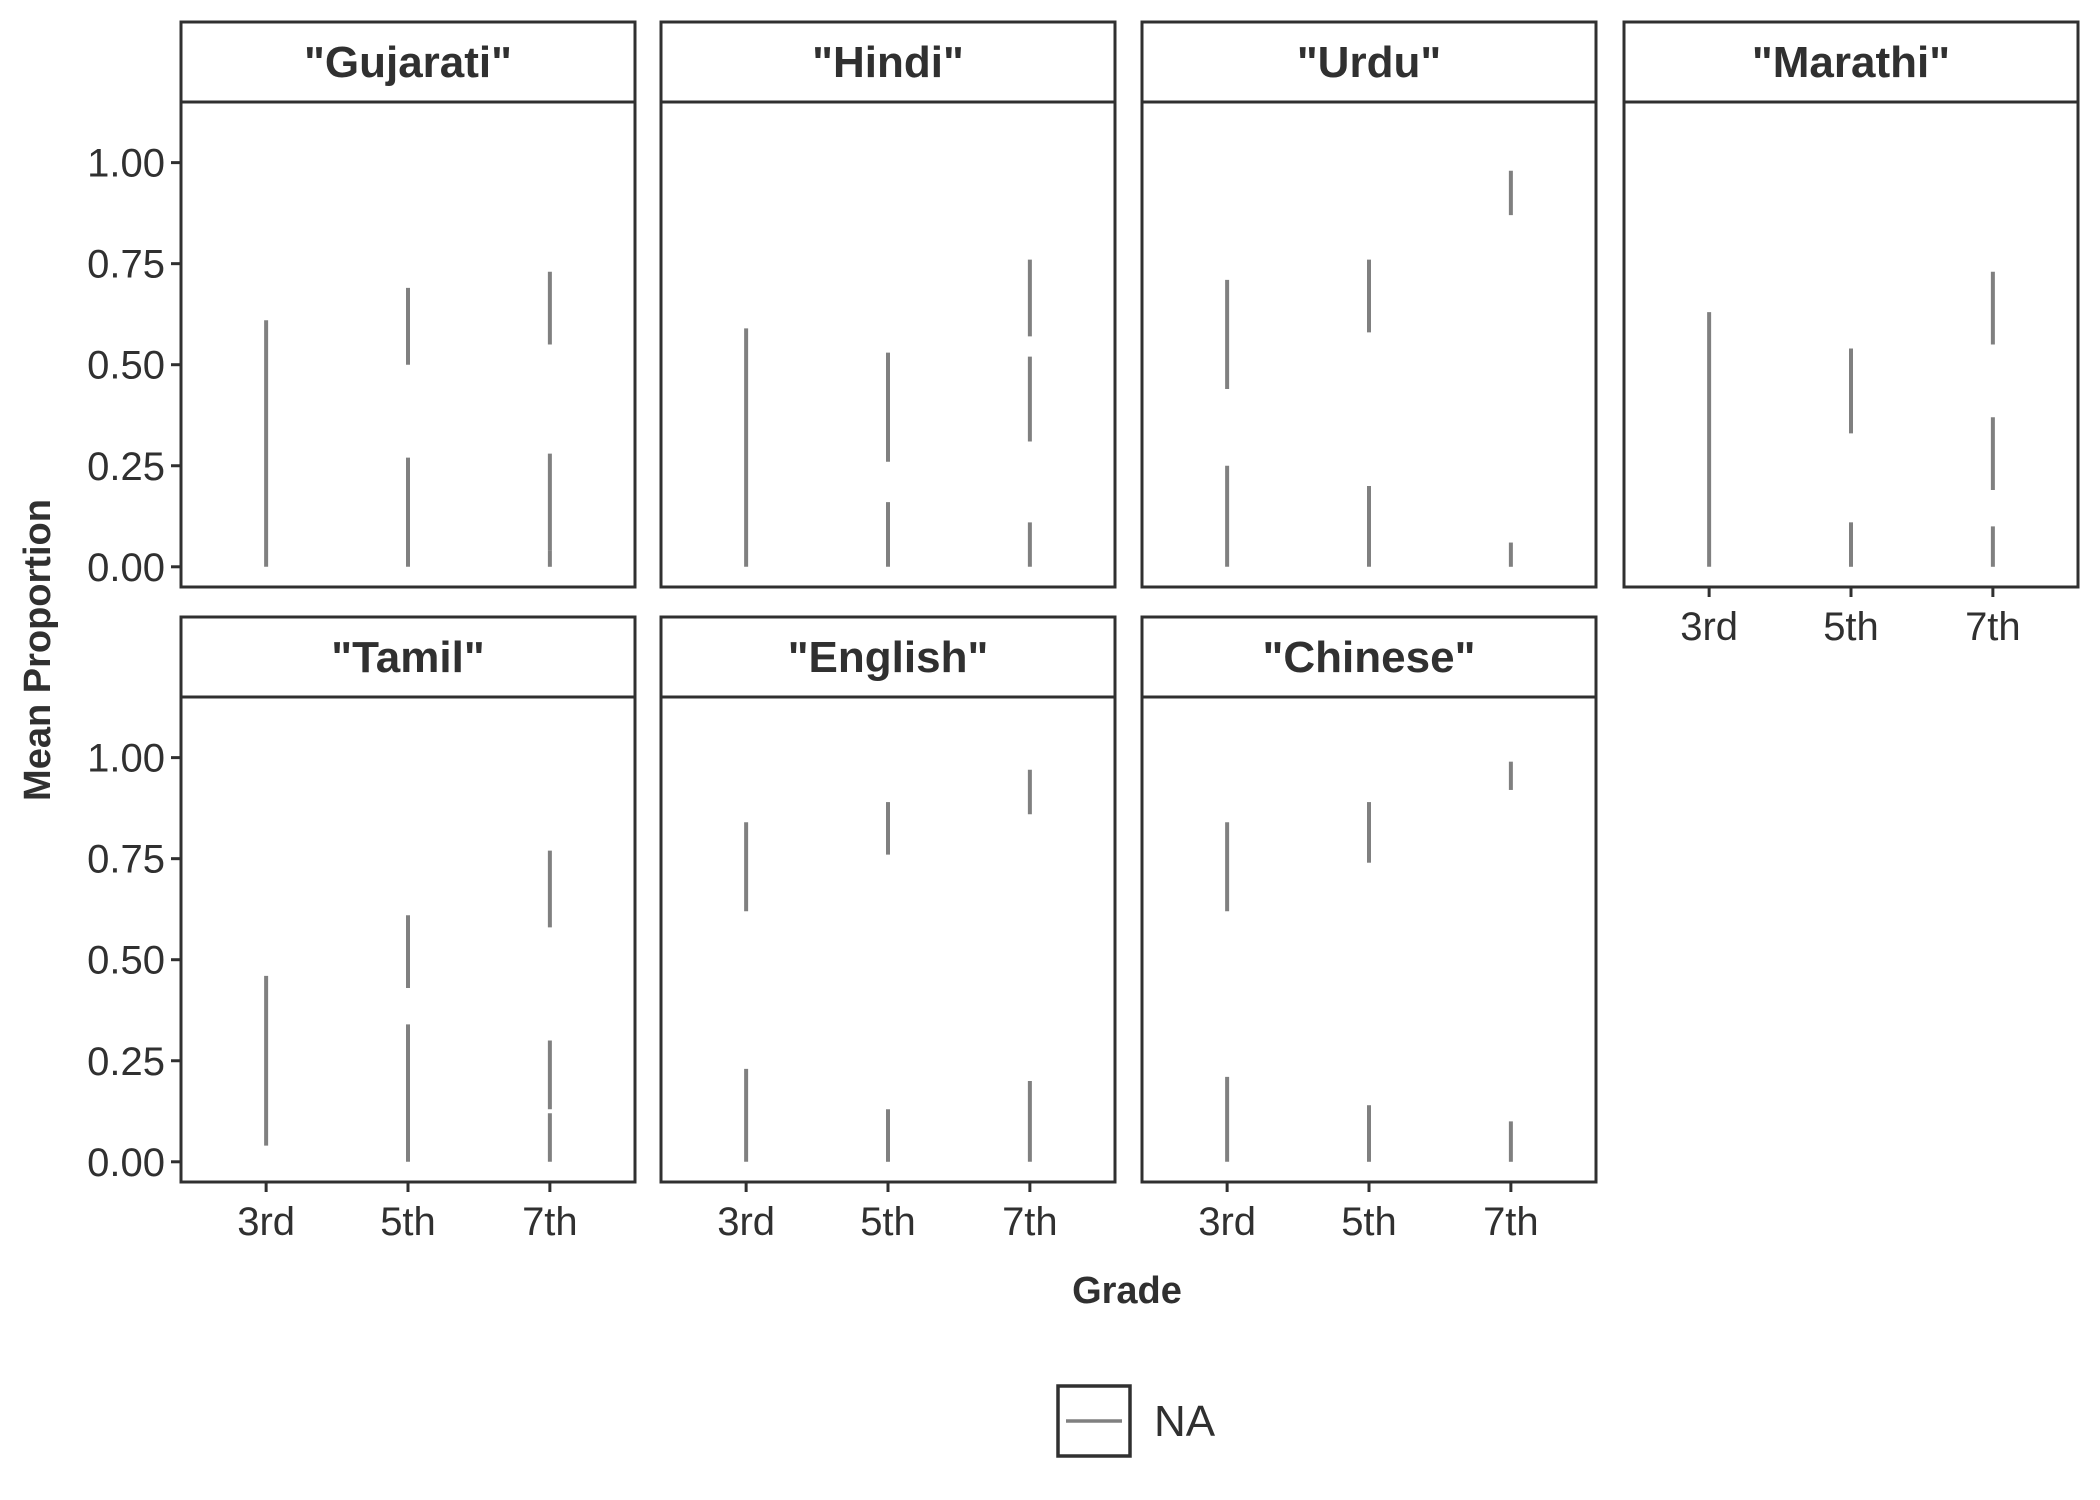 Image resolution: width=2100 pixels, height=1500 pixels. What do you see at coordinates (1369, 1222) in the screenshot?
I see `x-tick-label-chinese-1: 5th` at bounding box center [1369, 1222].